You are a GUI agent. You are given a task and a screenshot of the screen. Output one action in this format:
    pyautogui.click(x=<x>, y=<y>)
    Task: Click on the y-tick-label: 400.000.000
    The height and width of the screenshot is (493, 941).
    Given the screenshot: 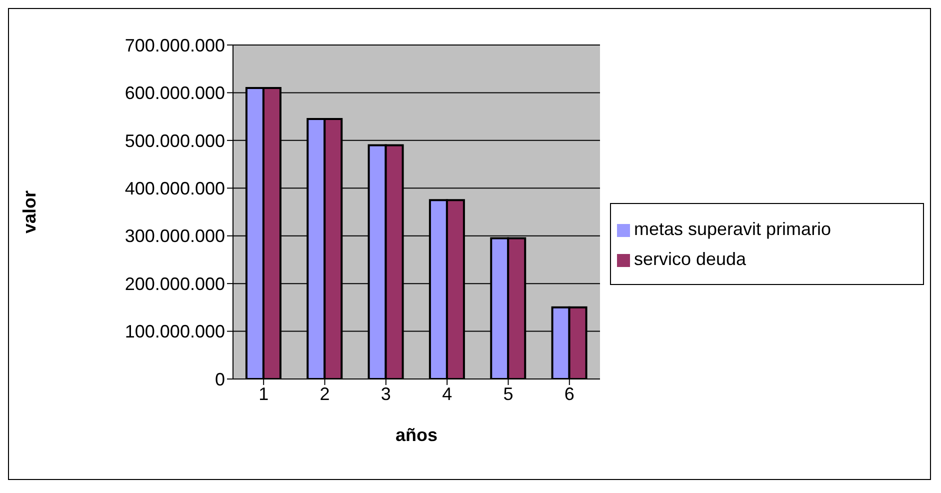 What is the action you would take?
    pyautogui.click(x=174, y=188)
    